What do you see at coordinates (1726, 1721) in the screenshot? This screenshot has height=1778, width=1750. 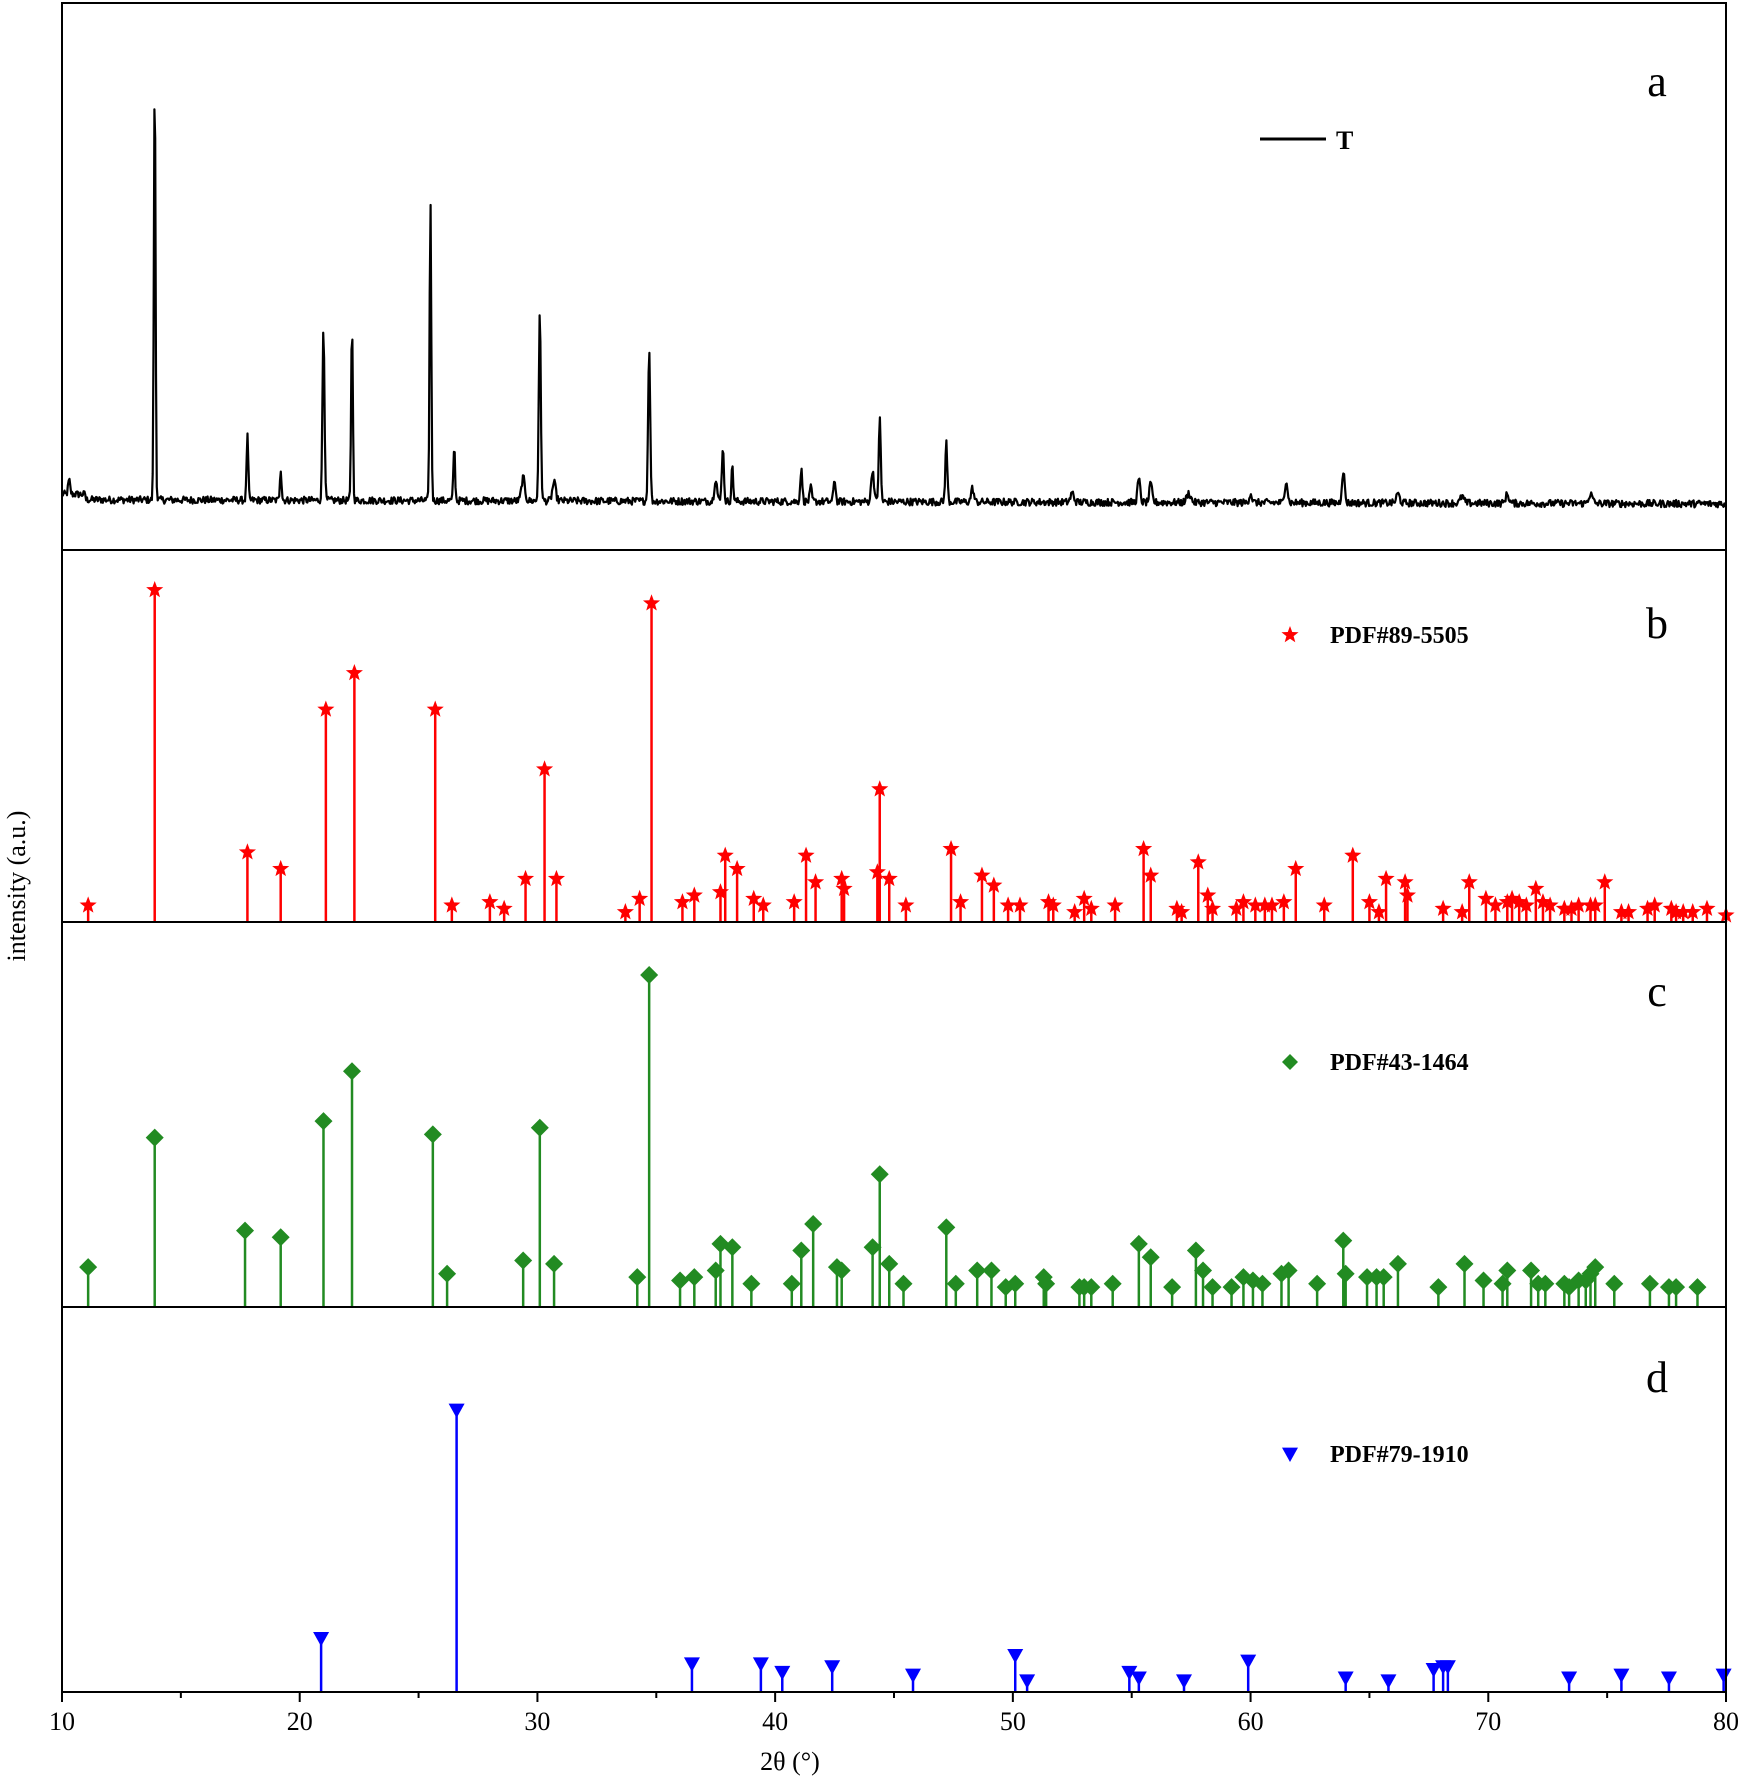 I see `x-tick-label: 80` at bounding box center [1726, 1721].